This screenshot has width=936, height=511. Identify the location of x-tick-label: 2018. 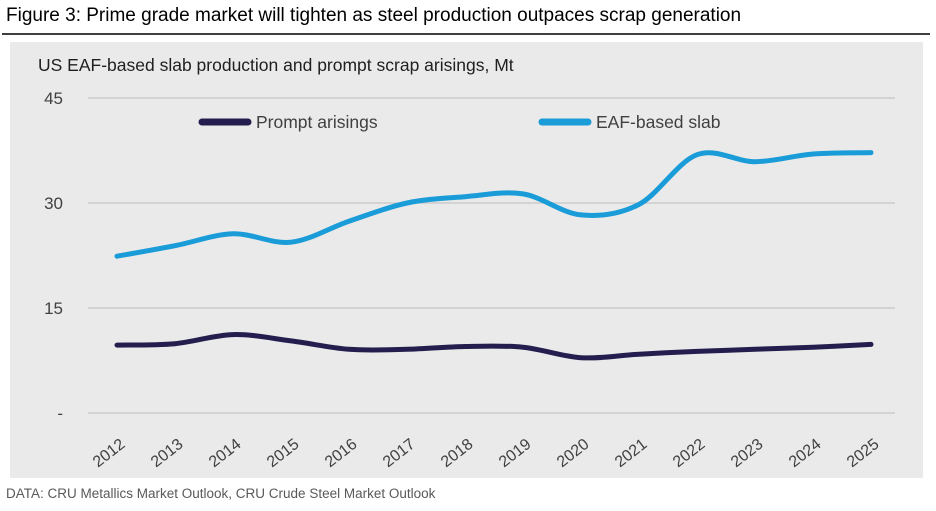
(457, 453).